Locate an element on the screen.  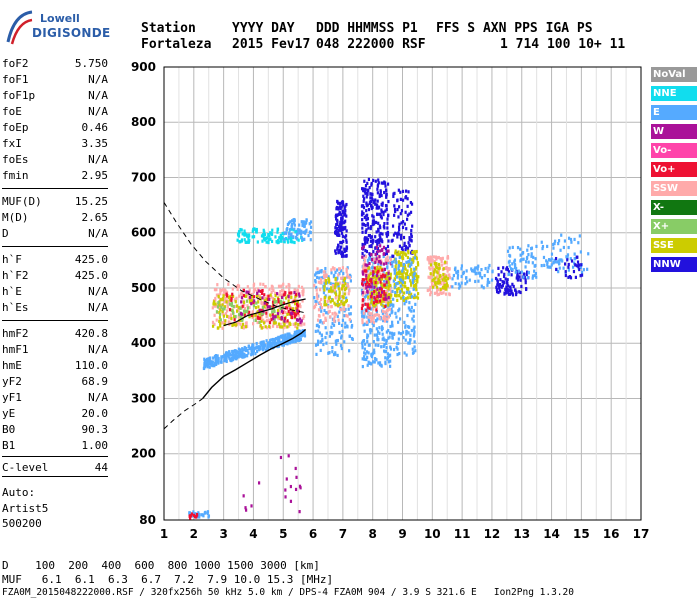
x-tick-label: 6 is located at coordinates (313, 534).